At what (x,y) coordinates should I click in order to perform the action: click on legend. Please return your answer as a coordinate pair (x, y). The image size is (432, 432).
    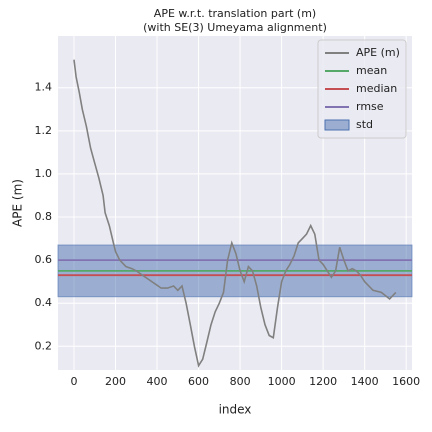
    Looking at the image, I should click on (362, 89).